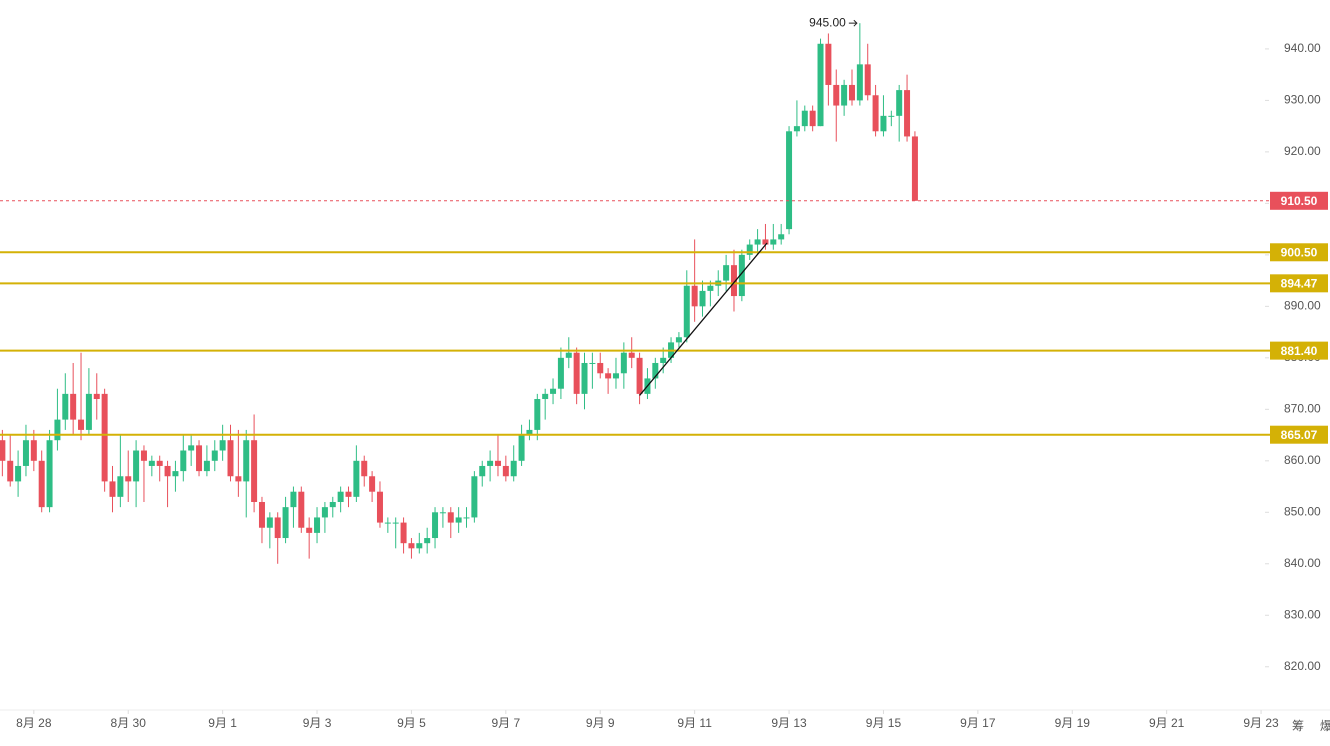 Image resolution: width=1330 pixels, height=746 pixels. I want to click on corner-label: 爆, so click(1325, 726).